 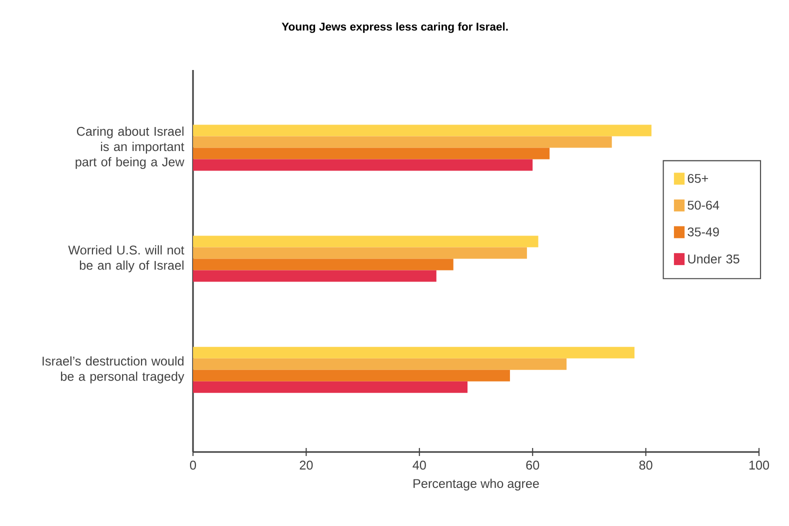 What do you see at coordinates (703, 231) in the screenshot?
I see `legend-label: 35-49` at bounding box center [703, 231].